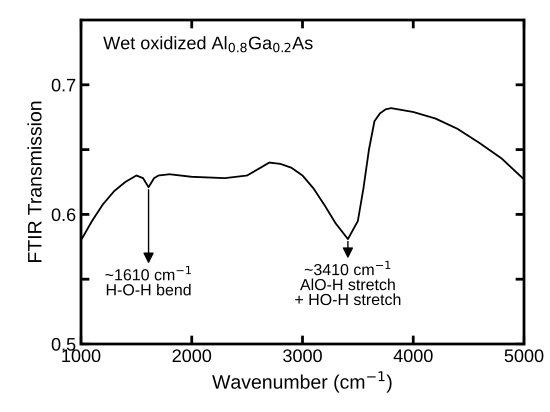 The image size is (550, 412). What do you see at coordinates (192, 355) in the screenshot?
I see `x-tick-label: 2000` at bounding box center [192, 355].